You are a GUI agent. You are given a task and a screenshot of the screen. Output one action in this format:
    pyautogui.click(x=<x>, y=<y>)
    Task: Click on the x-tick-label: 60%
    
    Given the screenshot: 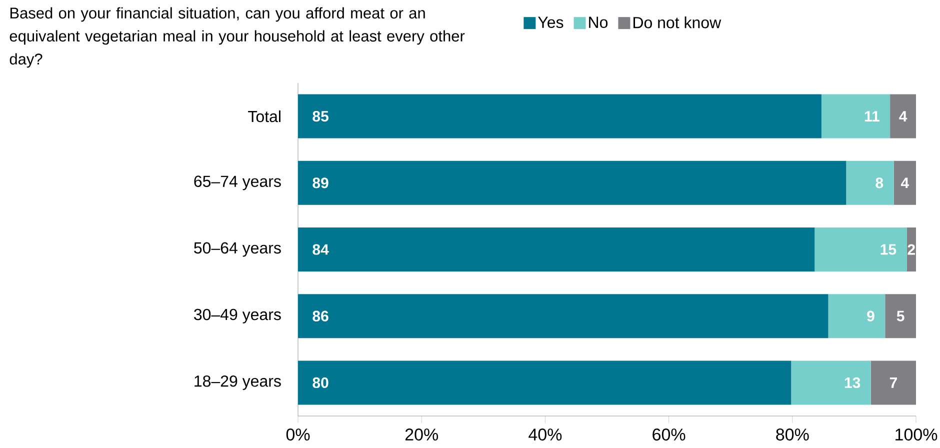 What is the action you would take?
    pyautogui.click(x=669, y=434)
    